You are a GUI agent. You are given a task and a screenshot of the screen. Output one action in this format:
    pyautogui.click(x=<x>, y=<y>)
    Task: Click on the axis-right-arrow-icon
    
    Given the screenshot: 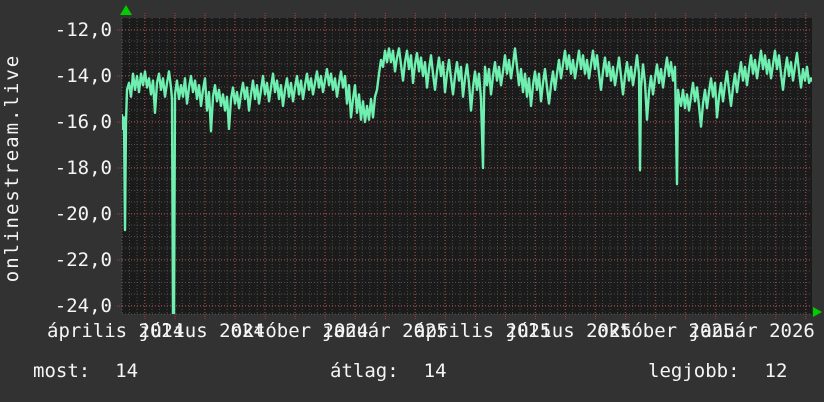 What is the action you would take?
    pyautogui.click(x=817, y=312)
    